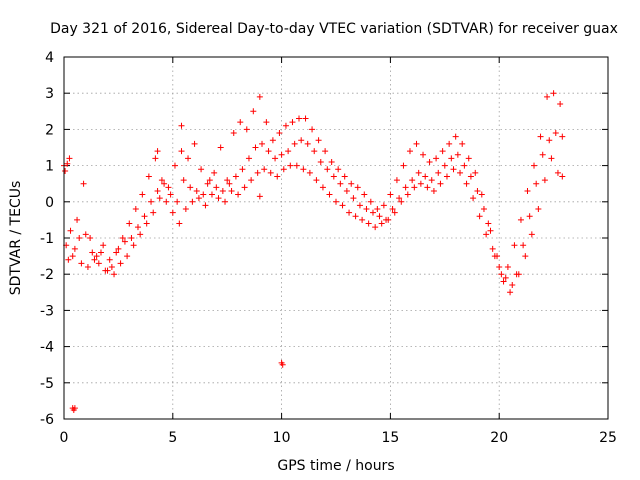 This screenshot has height=480, width=640. I want to click on x-tick-label: 15, so click(390, 438).